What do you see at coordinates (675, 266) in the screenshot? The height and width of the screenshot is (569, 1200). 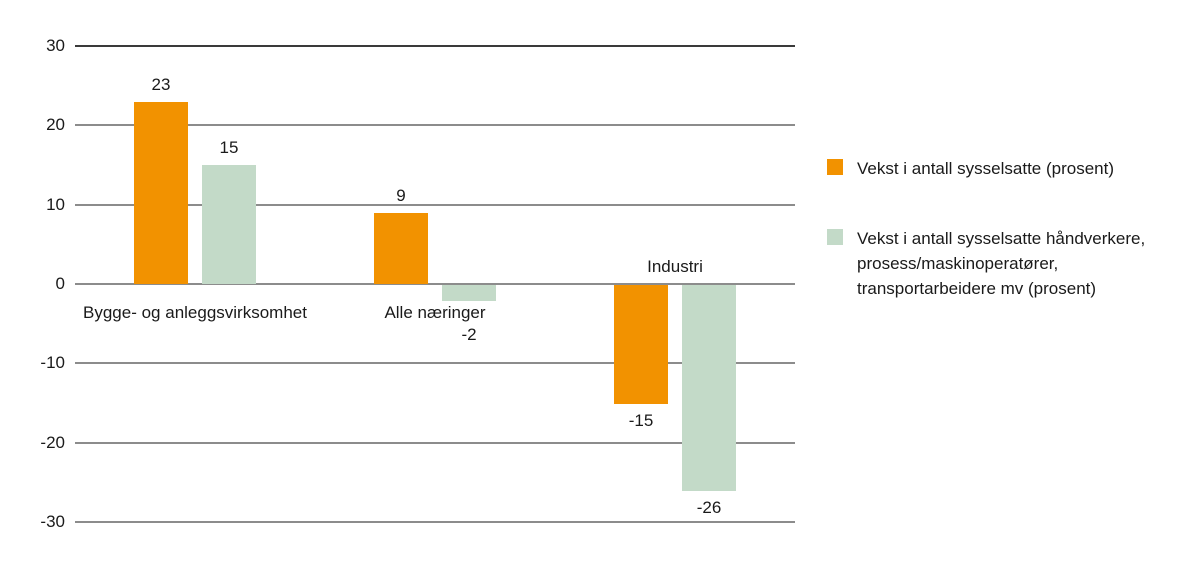 I see `category-label-industri: Industri` at bounding box center [675, 266].